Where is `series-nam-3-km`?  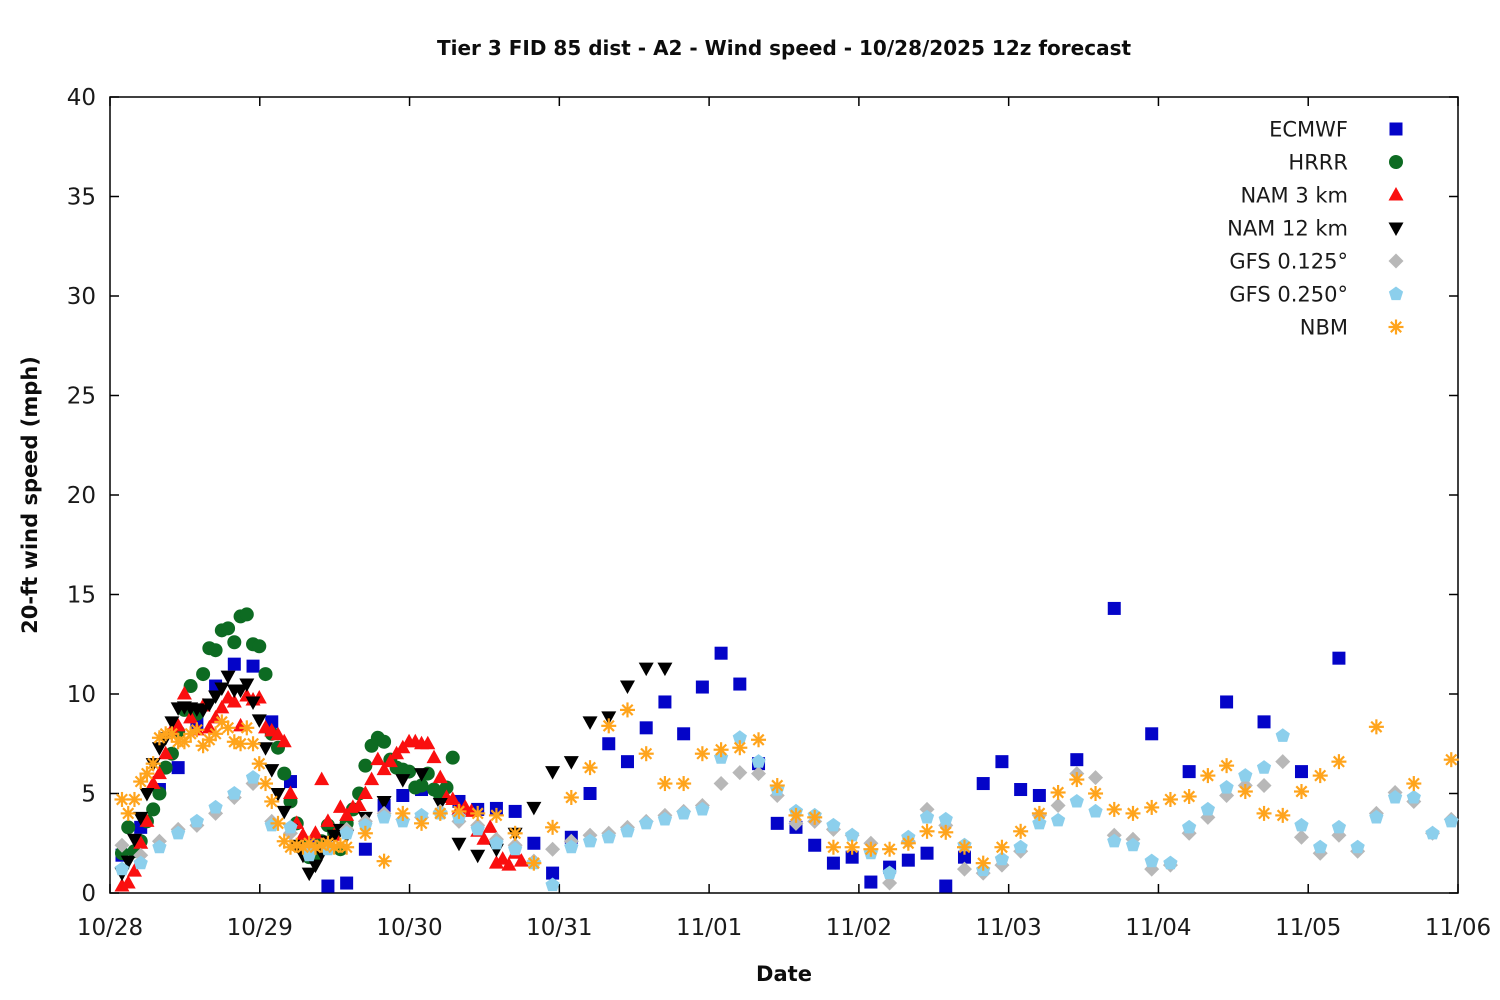
series-nam-3-km is located at coordinates (321, 789).